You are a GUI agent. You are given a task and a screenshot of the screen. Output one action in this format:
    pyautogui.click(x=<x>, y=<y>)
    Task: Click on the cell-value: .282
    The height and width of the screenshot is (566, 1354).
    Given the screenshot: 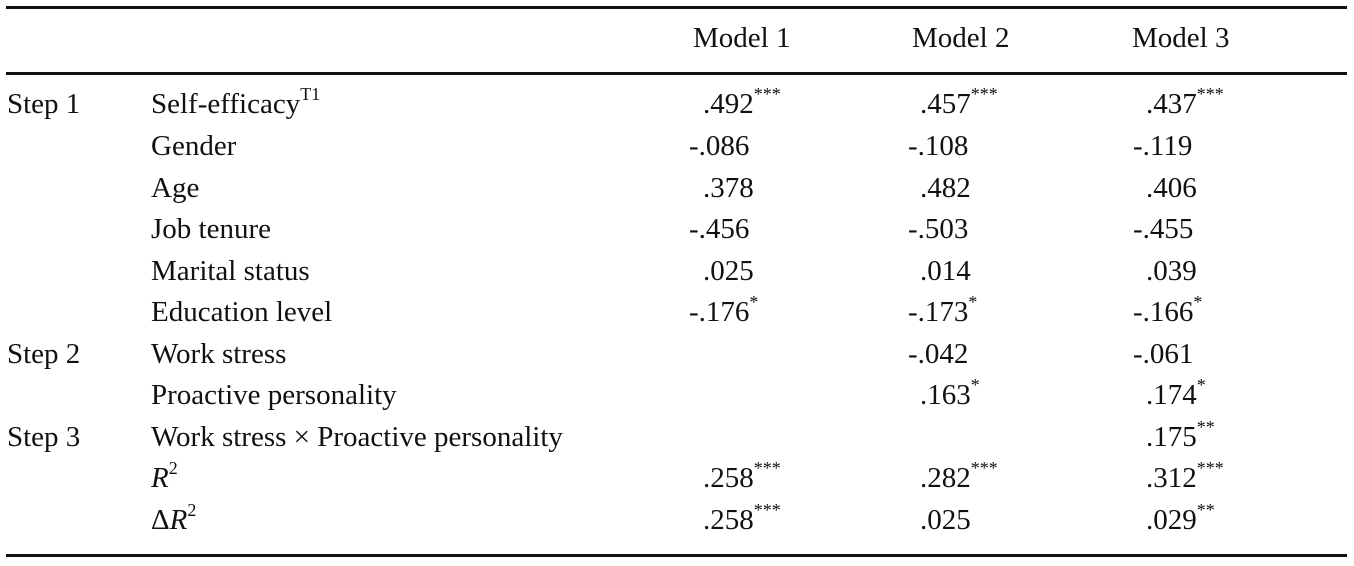 What is the action you would take?
    pyautogui.click(x=945, y=478)
    